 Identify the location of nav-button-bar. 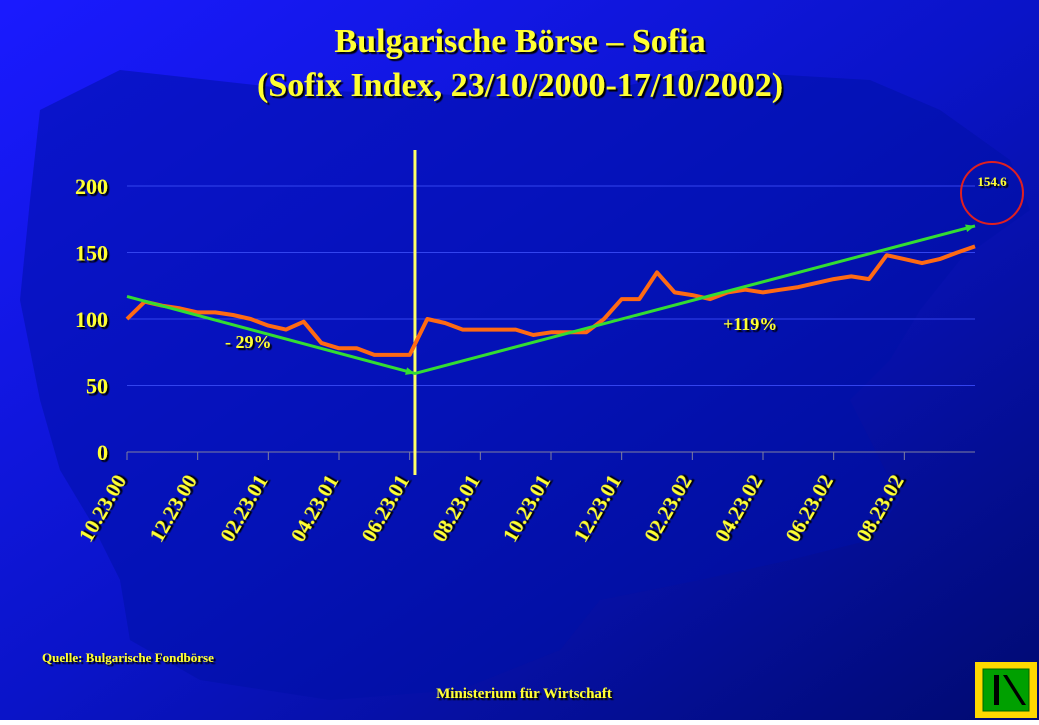
(996, 690).